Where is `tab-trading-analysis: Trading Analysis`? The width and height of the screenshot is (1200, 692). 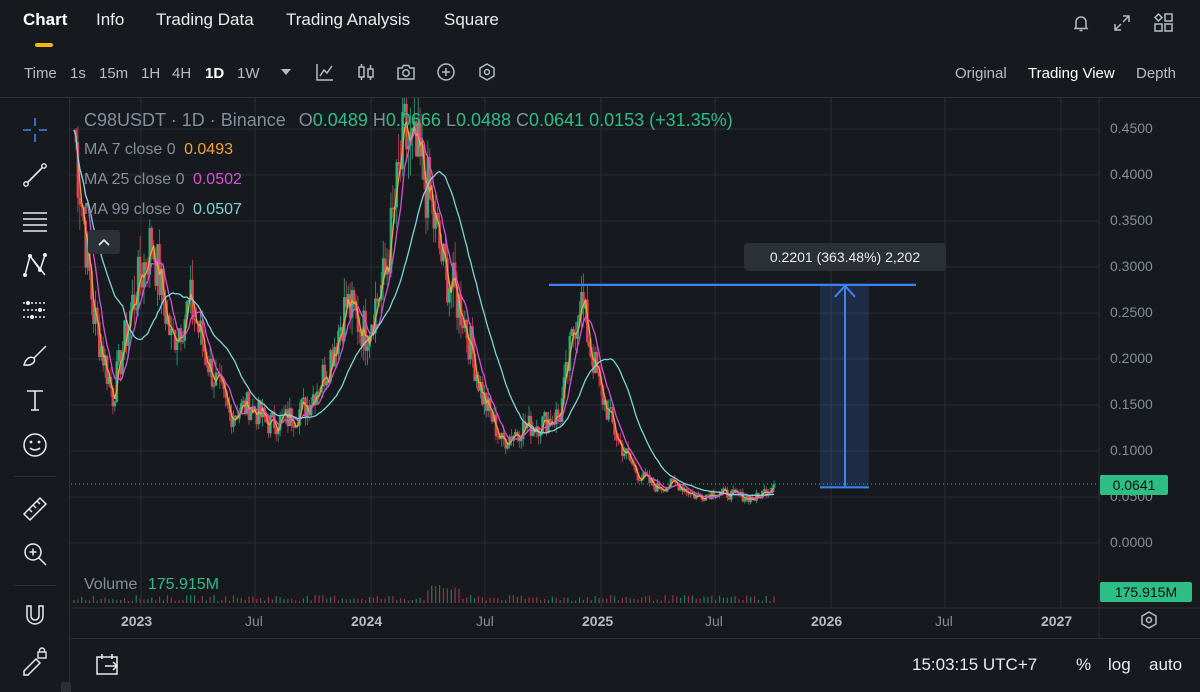 tab-trading-analysis: Trading Analysis is located at coordinates (348, 19).